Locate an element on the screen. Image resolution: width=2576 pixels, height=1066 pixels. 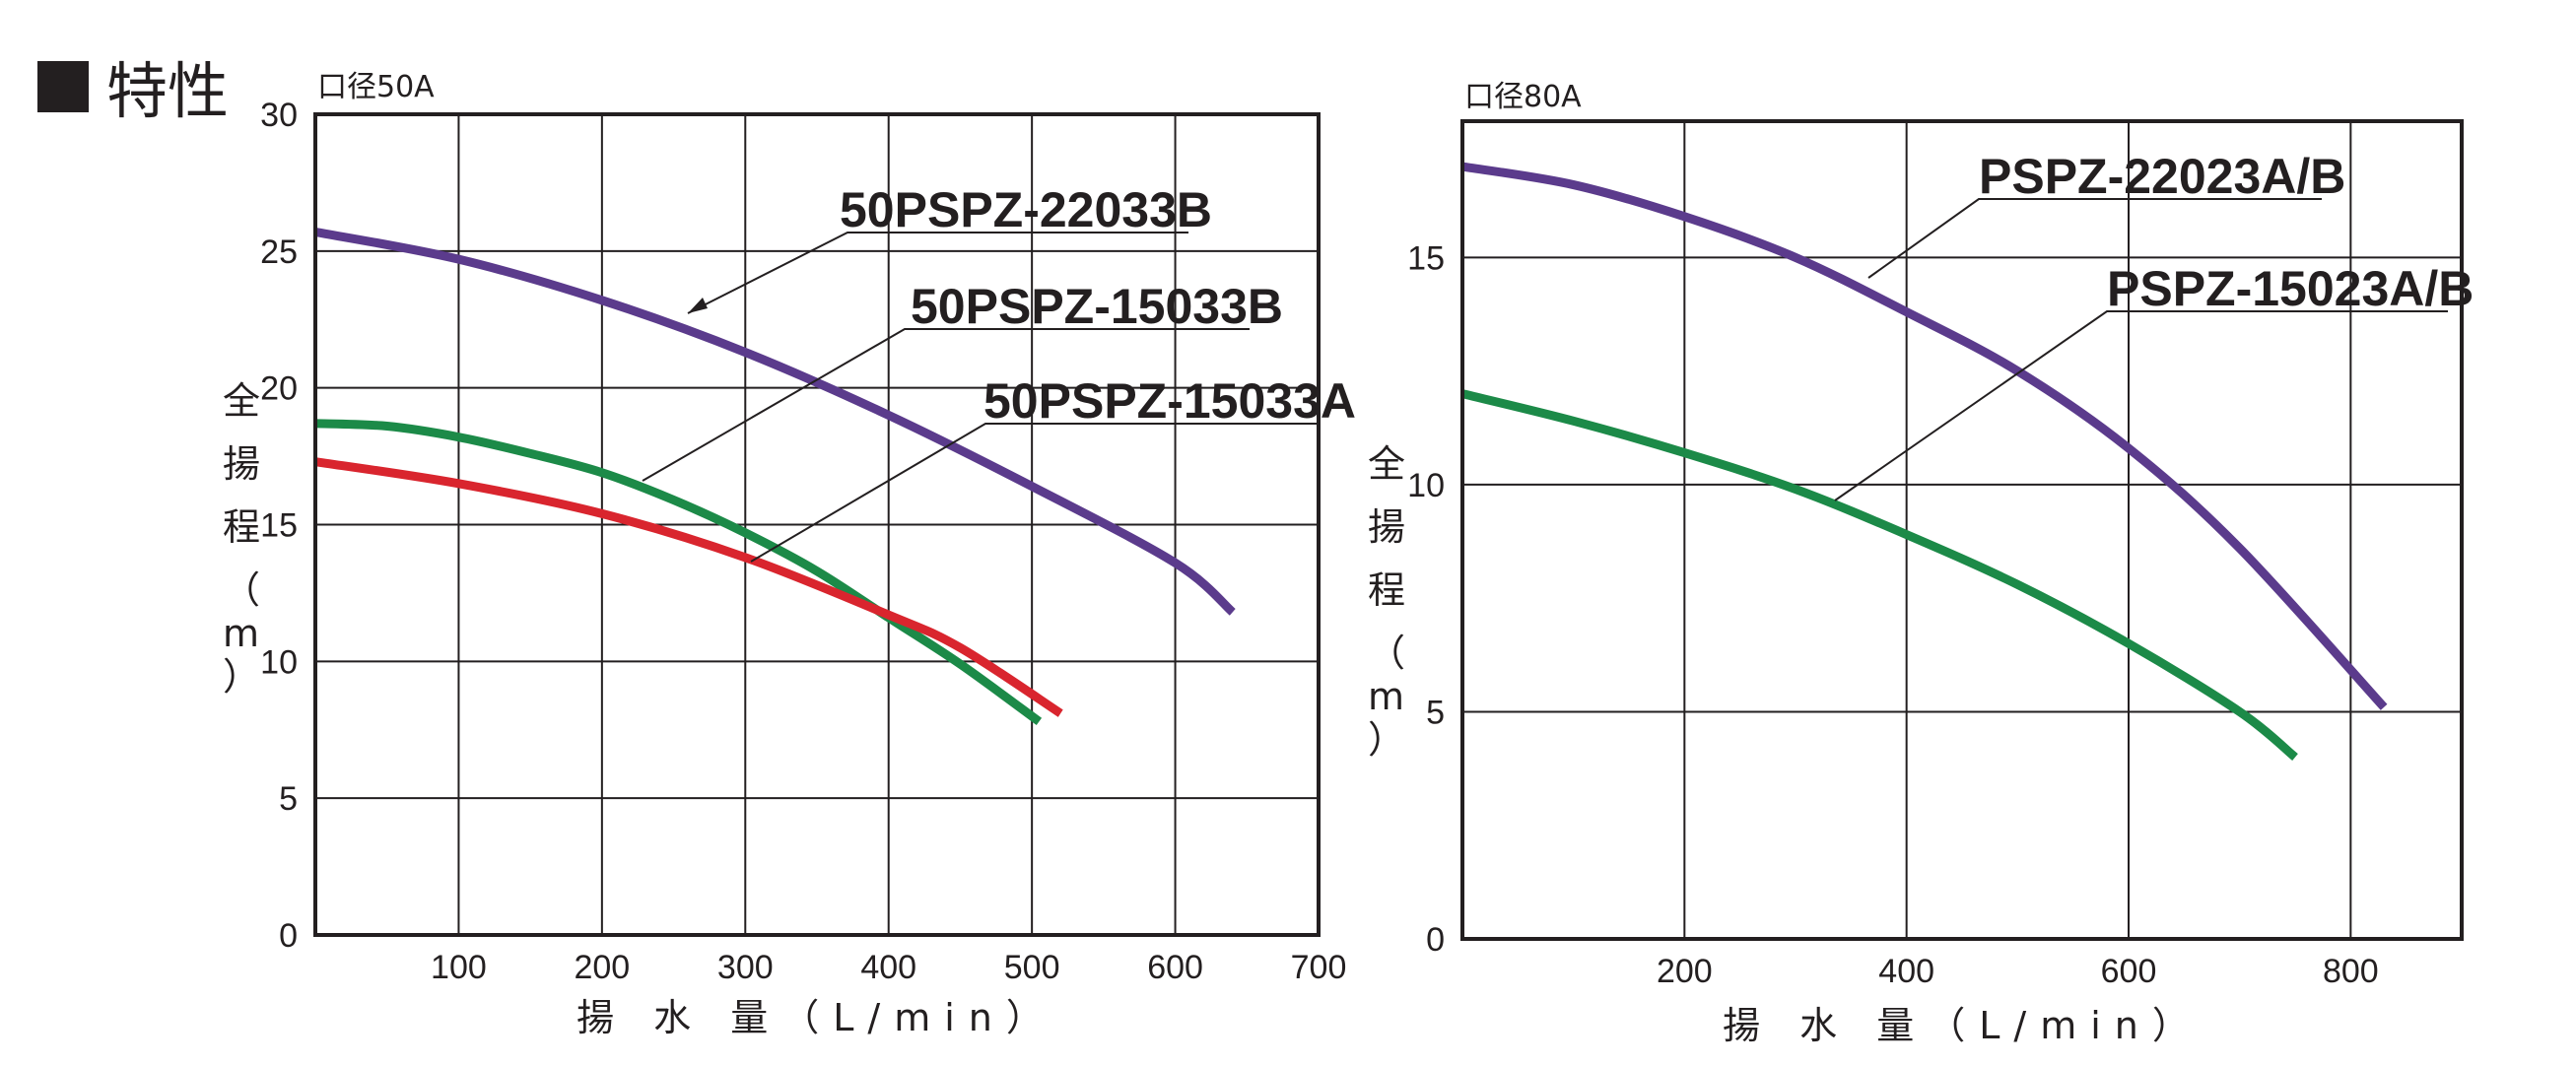
chart-caption: 口径50A is located at coordinates (376, 87).